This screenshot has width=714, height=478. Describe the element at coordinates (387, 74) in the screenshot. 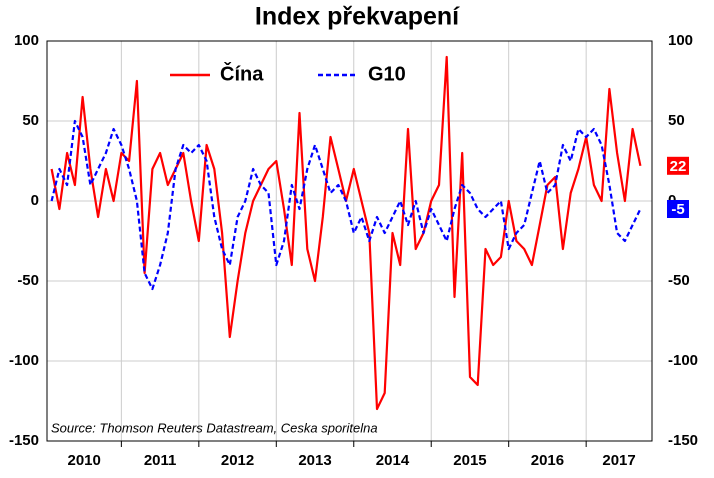

I see `legend-label: G10` at that location.